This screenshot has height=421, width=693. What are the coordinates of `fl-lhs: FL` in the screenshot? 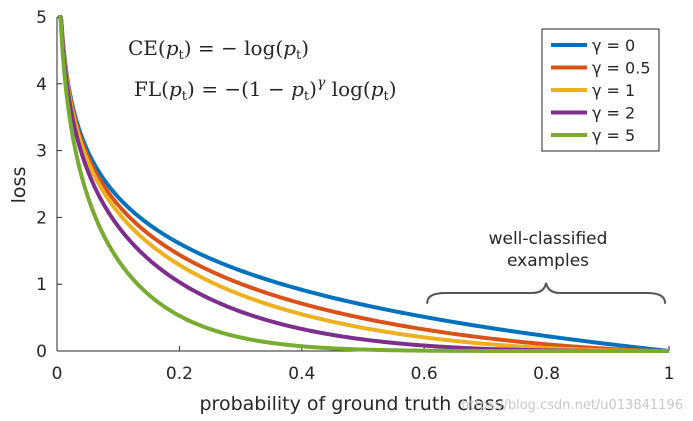 It's located at (147, 89).